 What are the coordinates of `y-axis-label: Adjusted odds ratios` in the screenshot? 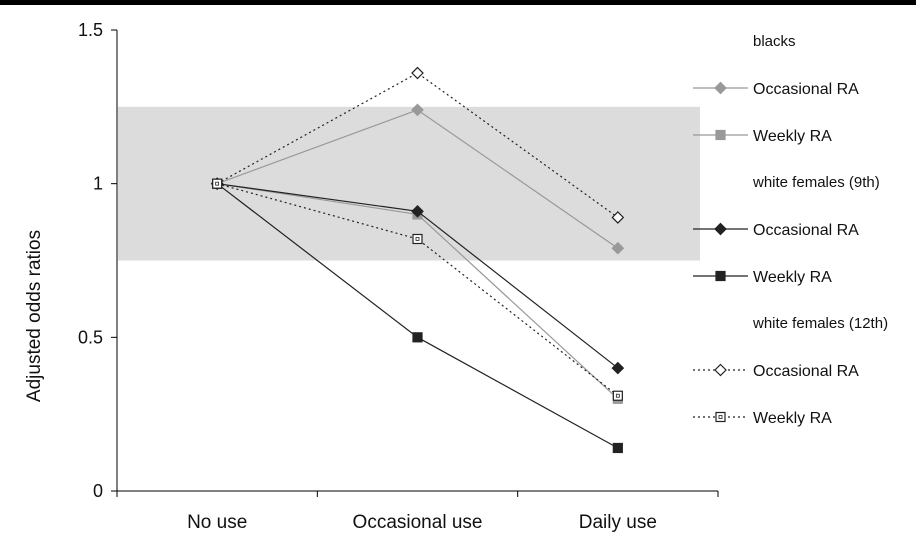 It's located at (34, 316).